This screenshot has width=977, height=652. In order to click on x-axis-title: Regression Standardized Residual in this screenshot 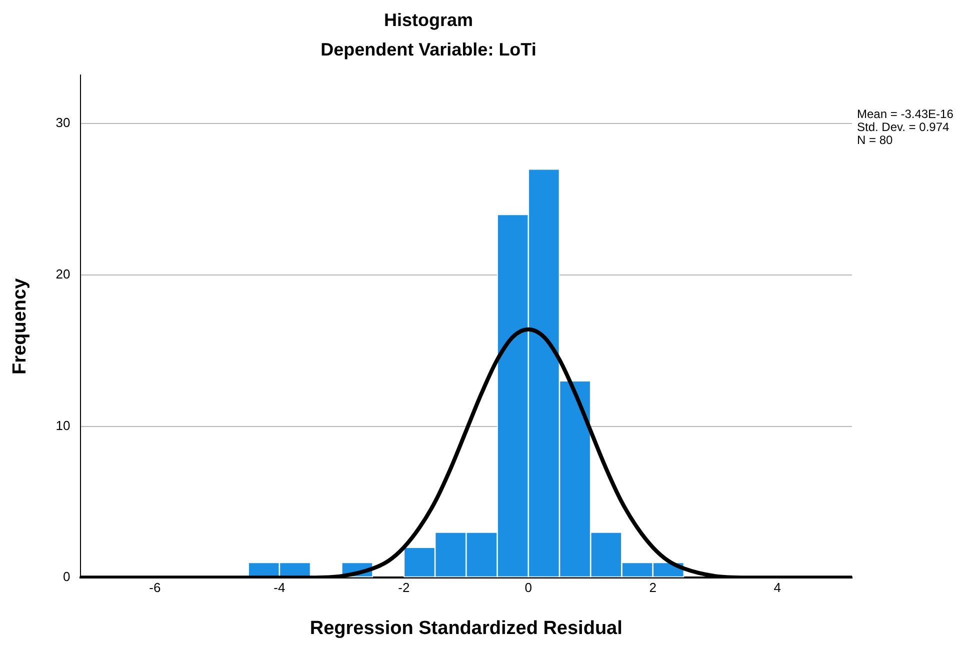, I will do `click(466, 628)`.